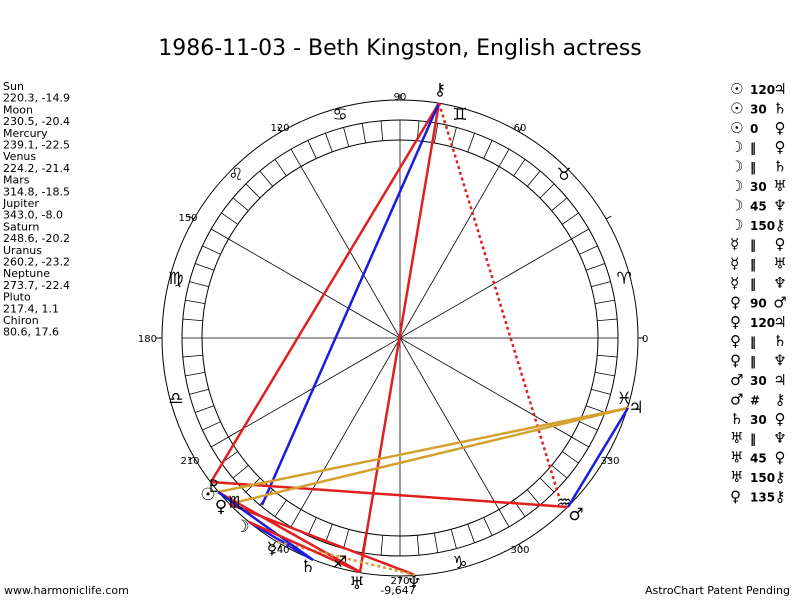 This screenshot has height=600, width=800. What do you see at coordinates (635, 408) in the screenshot?
I see `planet-glyph: ♃` at bounding box center [635, 408].